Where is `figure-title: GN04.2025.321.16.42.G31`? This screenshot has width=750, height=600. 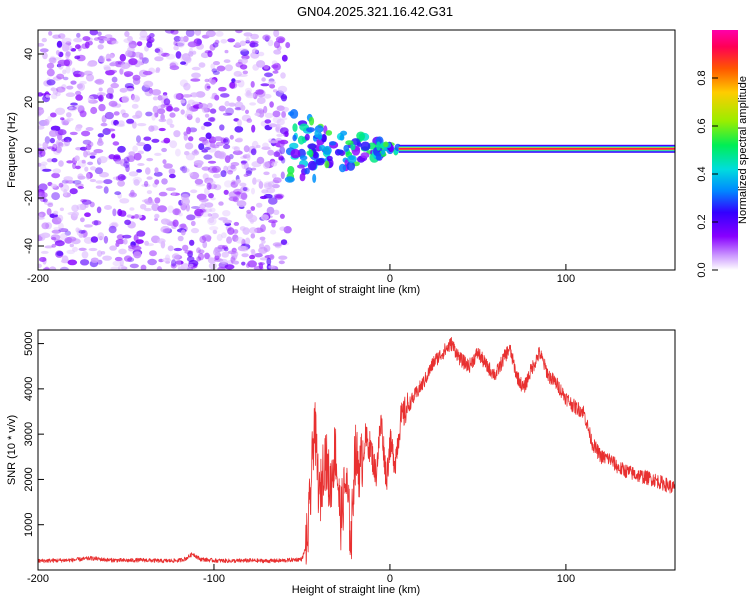
figure-title: GN04.2025.321.16.42.G31 is located at coordinates (375, 11).